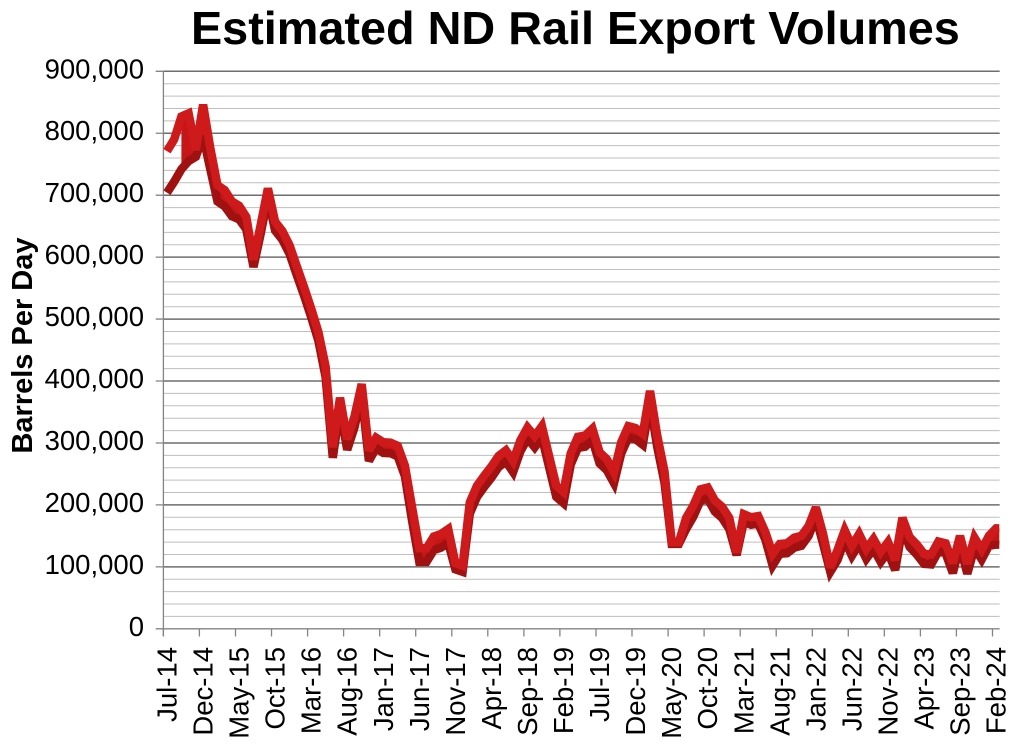 The image size is (1017, 744). Describe the element at coordinates (575, 28) in the screenshot. I see `svg-text:Estimated ND Rail Export Volum: Estimated ND Rail Export Volumes` at that location.